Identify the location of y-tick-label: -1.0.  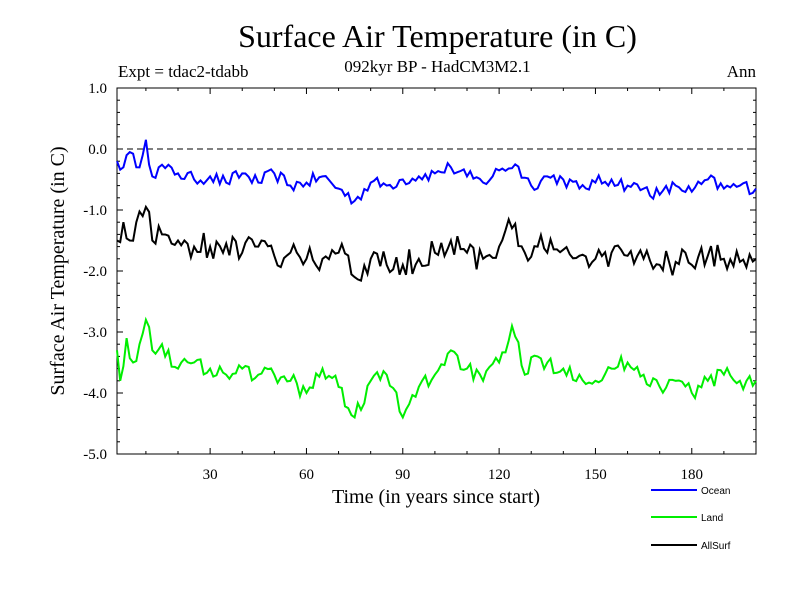
(95, 211).